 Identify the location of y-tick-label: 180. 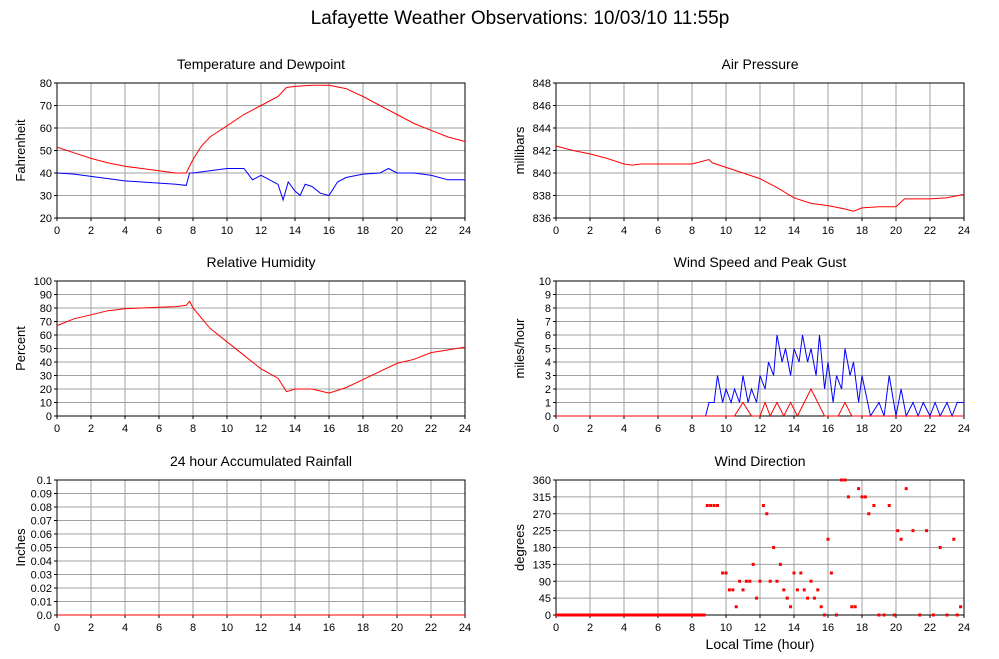
(542, 549).